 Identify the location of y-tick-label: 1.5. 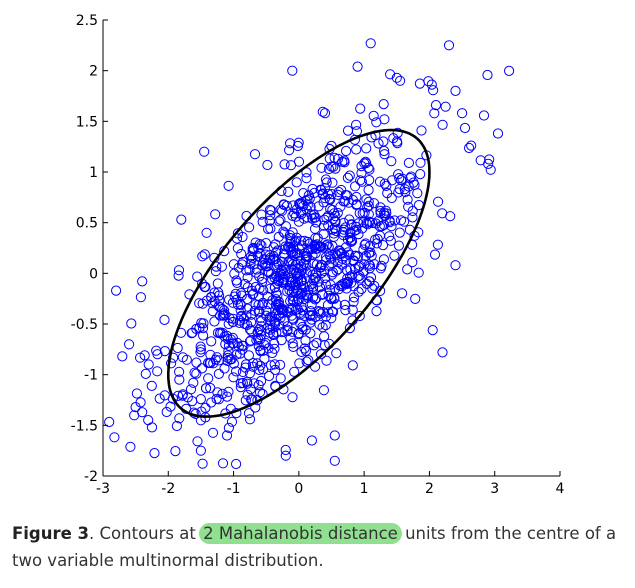
(87, 122).